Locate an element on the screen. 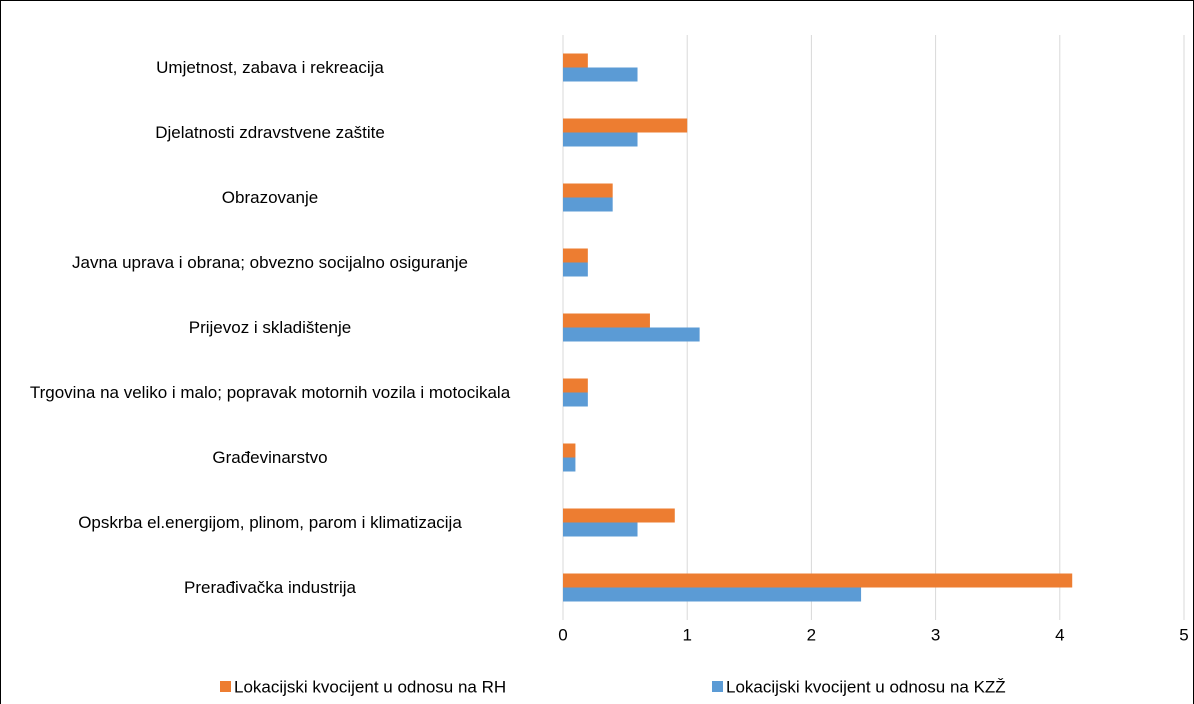 The width and height of the screenshot is (1194, 704). x-tick-label: 2 is located at coordinates (811, 634).